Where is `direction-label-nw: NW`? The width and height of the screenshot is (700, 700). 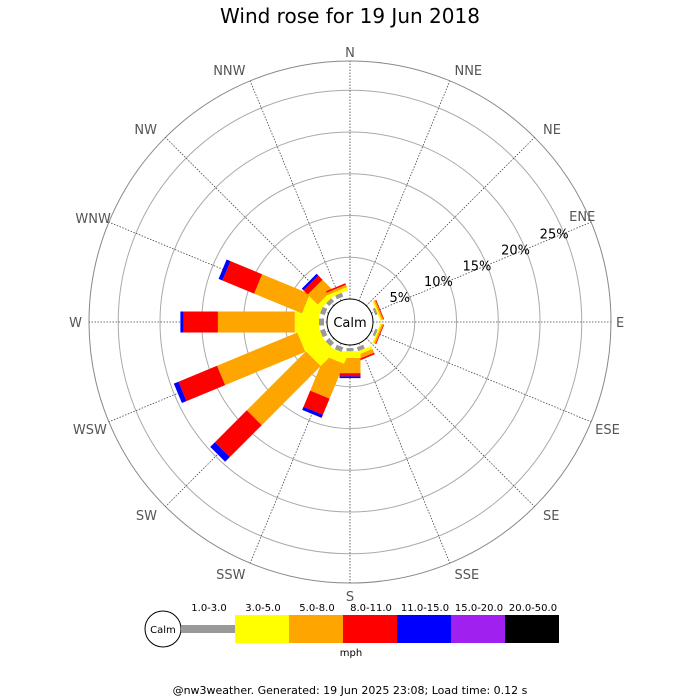
direction-label-nw: NW is located at coordinates (145, 130).